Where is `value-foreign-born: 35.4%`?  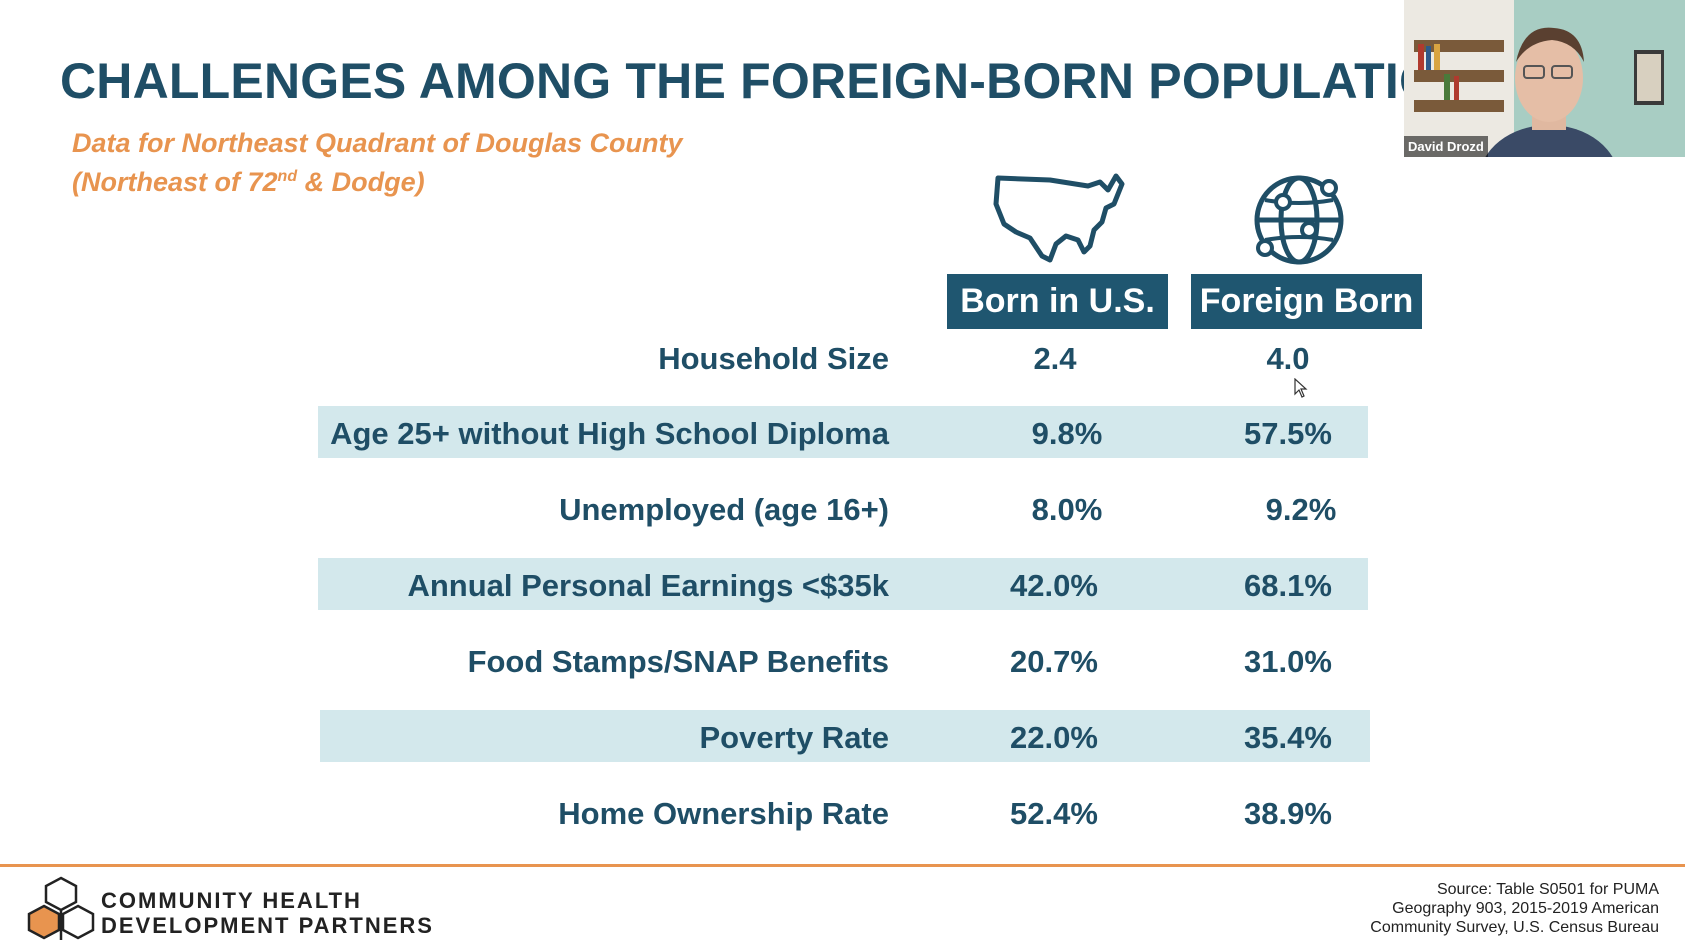 value-foreign-born: 35.4% is located at coordinates (1288, 737).